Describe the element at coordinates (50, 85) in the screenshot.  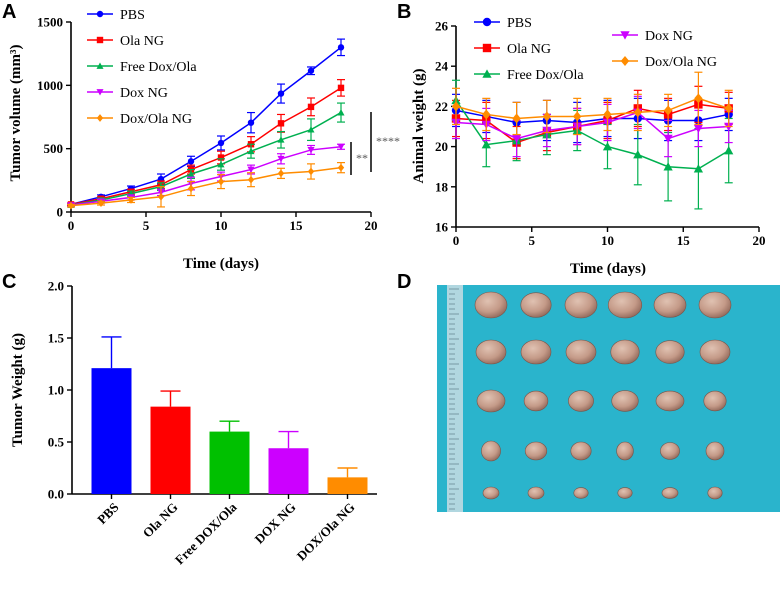
I see `y-tick-label: 1000` at that location.